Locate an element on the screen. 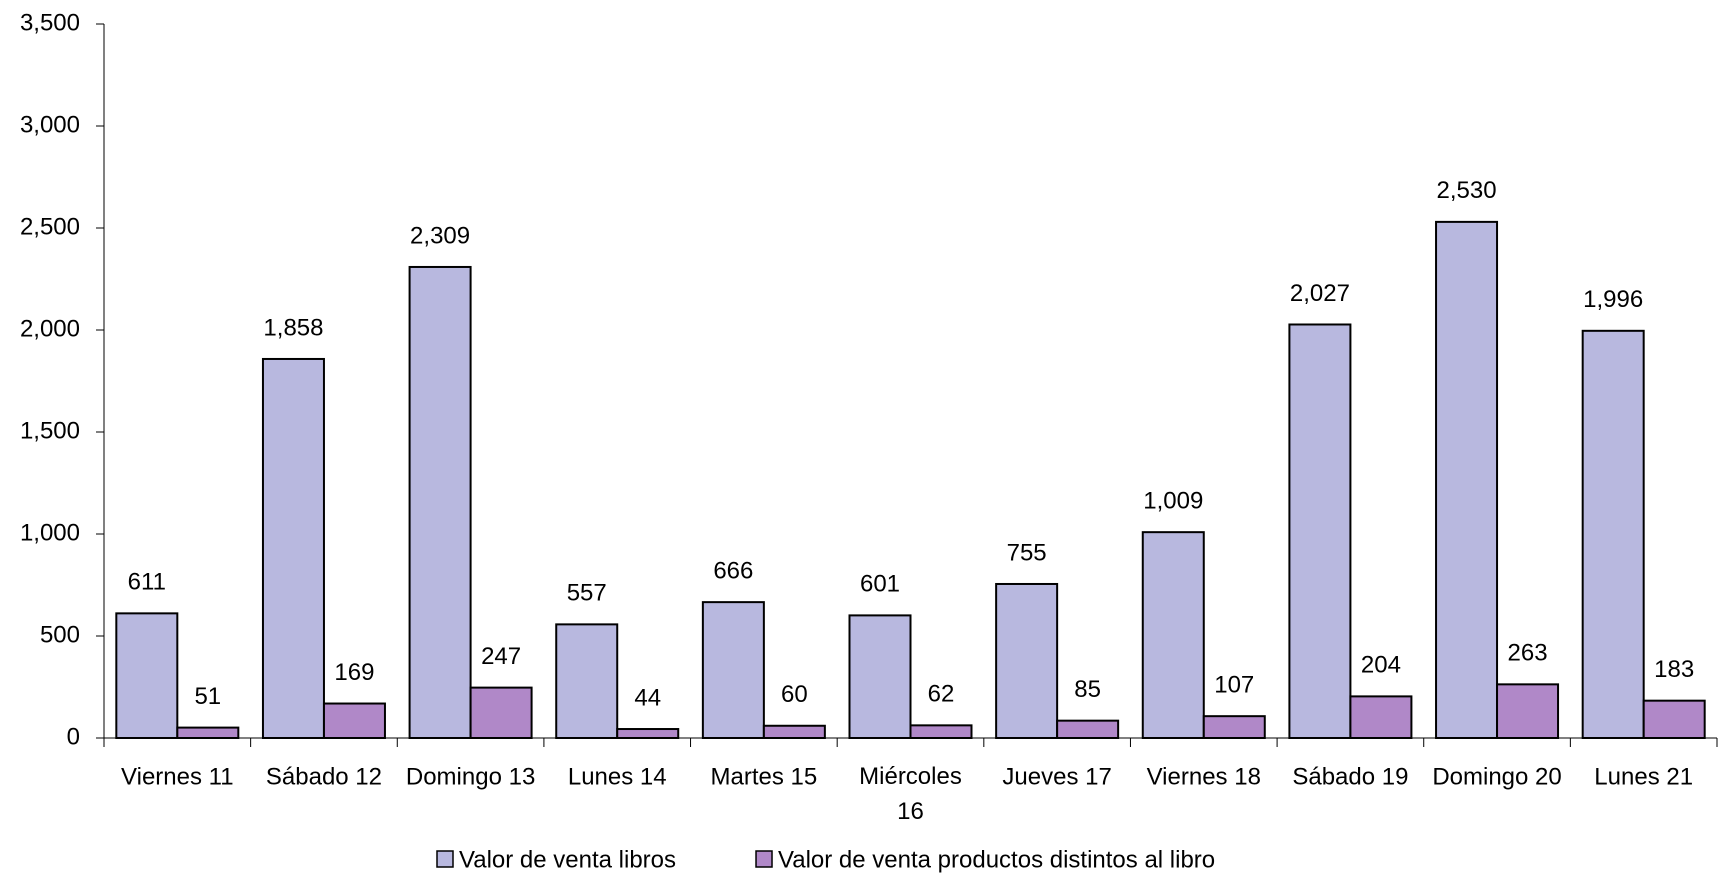 This screenshot has width=1723, height=879. data-label: 557 is located at coordinates (587, 593).